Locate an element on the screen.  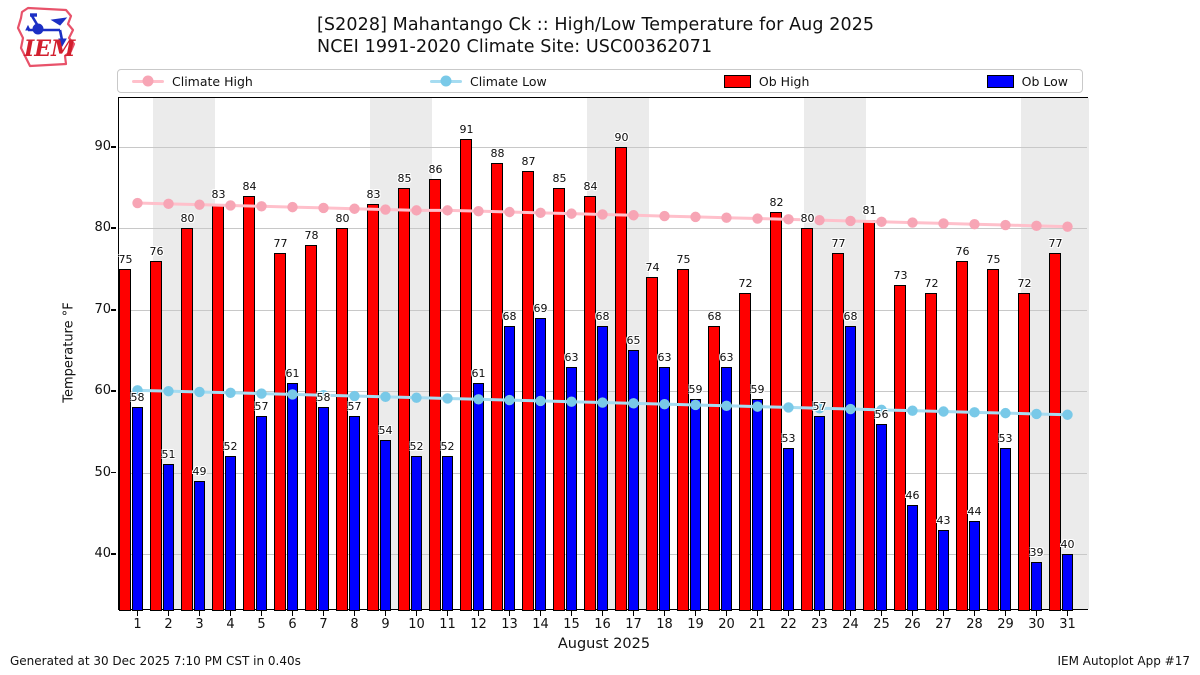
legend-item-ob-low: Ob Low is located at coordinates (1027, 81).